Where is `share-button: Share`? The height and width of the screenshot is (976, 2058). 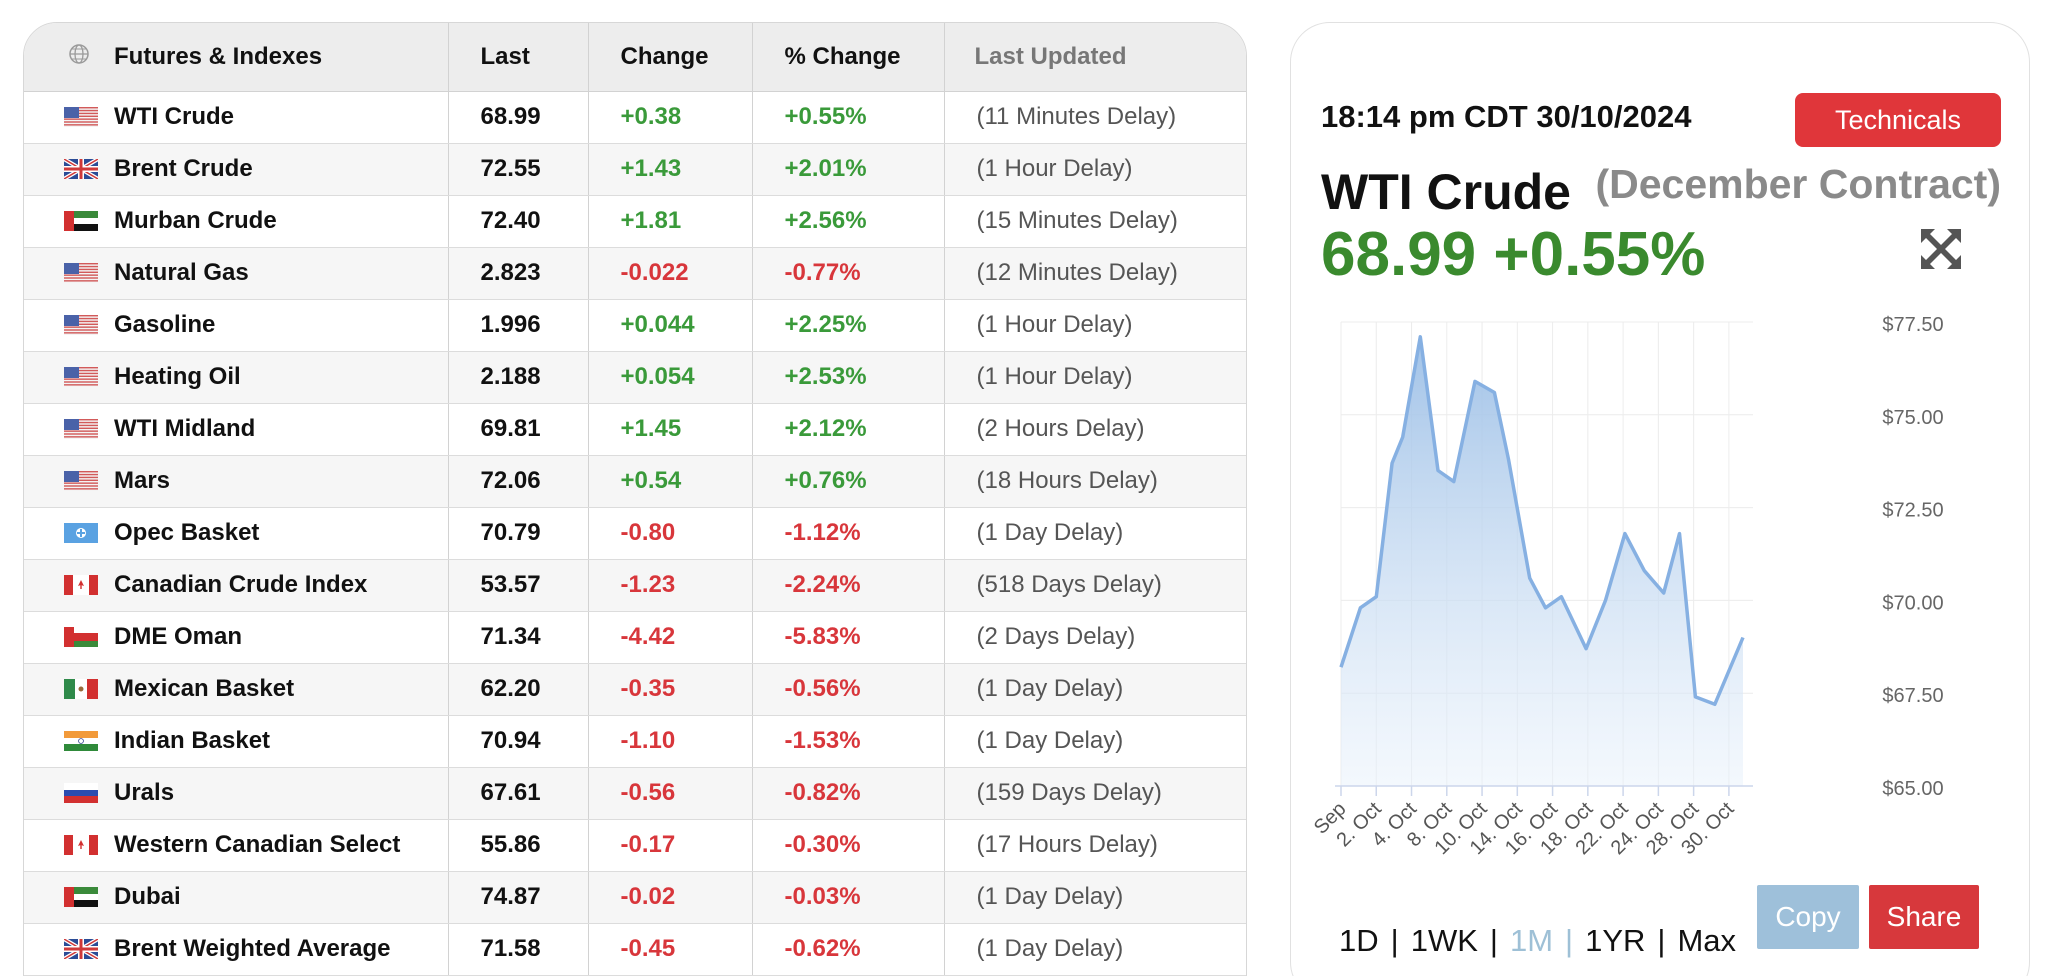 share-button: Share is located at coordinates (1924, 917).